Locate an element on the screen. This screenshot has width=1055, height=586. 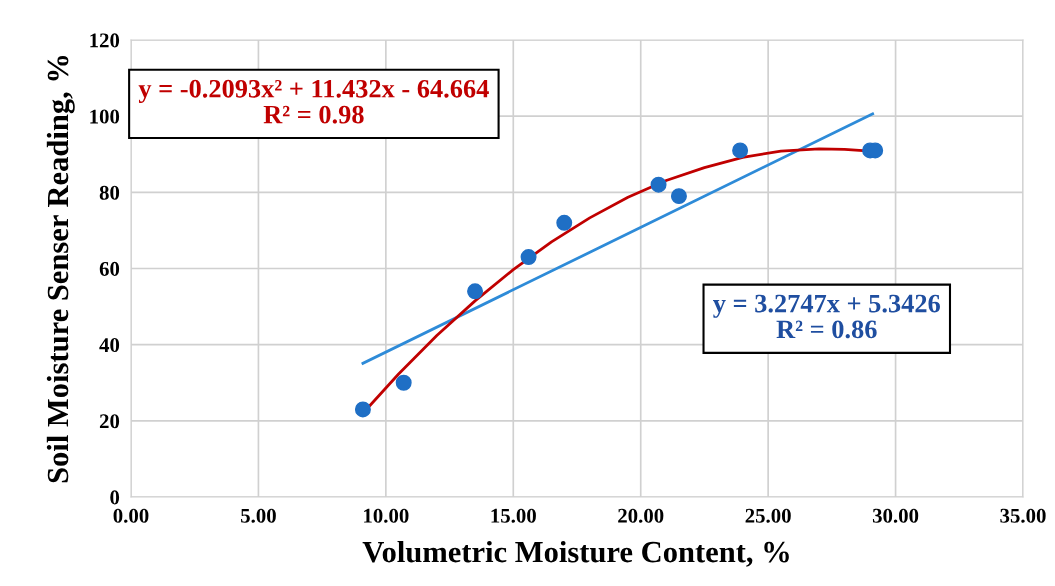
y-tick-label: 120 is located at coordinates (105, 40).